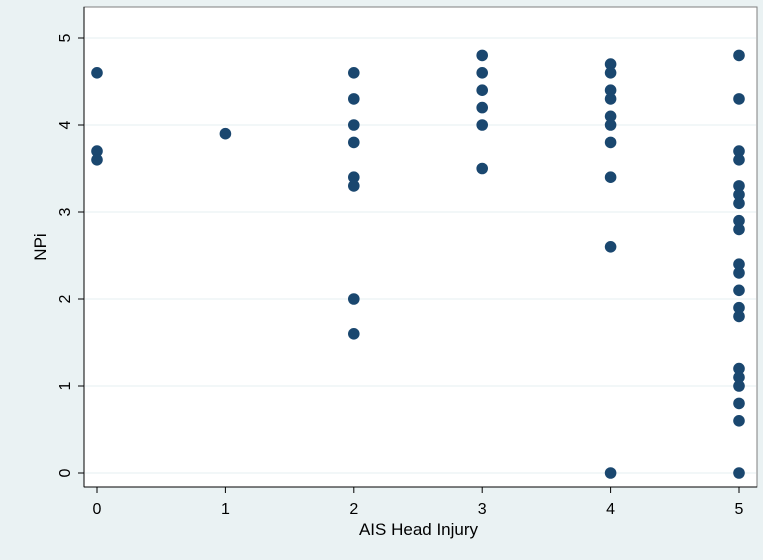  What do you see at coordinates (482, 509) in the screenshot?
I see `x-tick-label-3: 3` at bounding box center [482, 509].